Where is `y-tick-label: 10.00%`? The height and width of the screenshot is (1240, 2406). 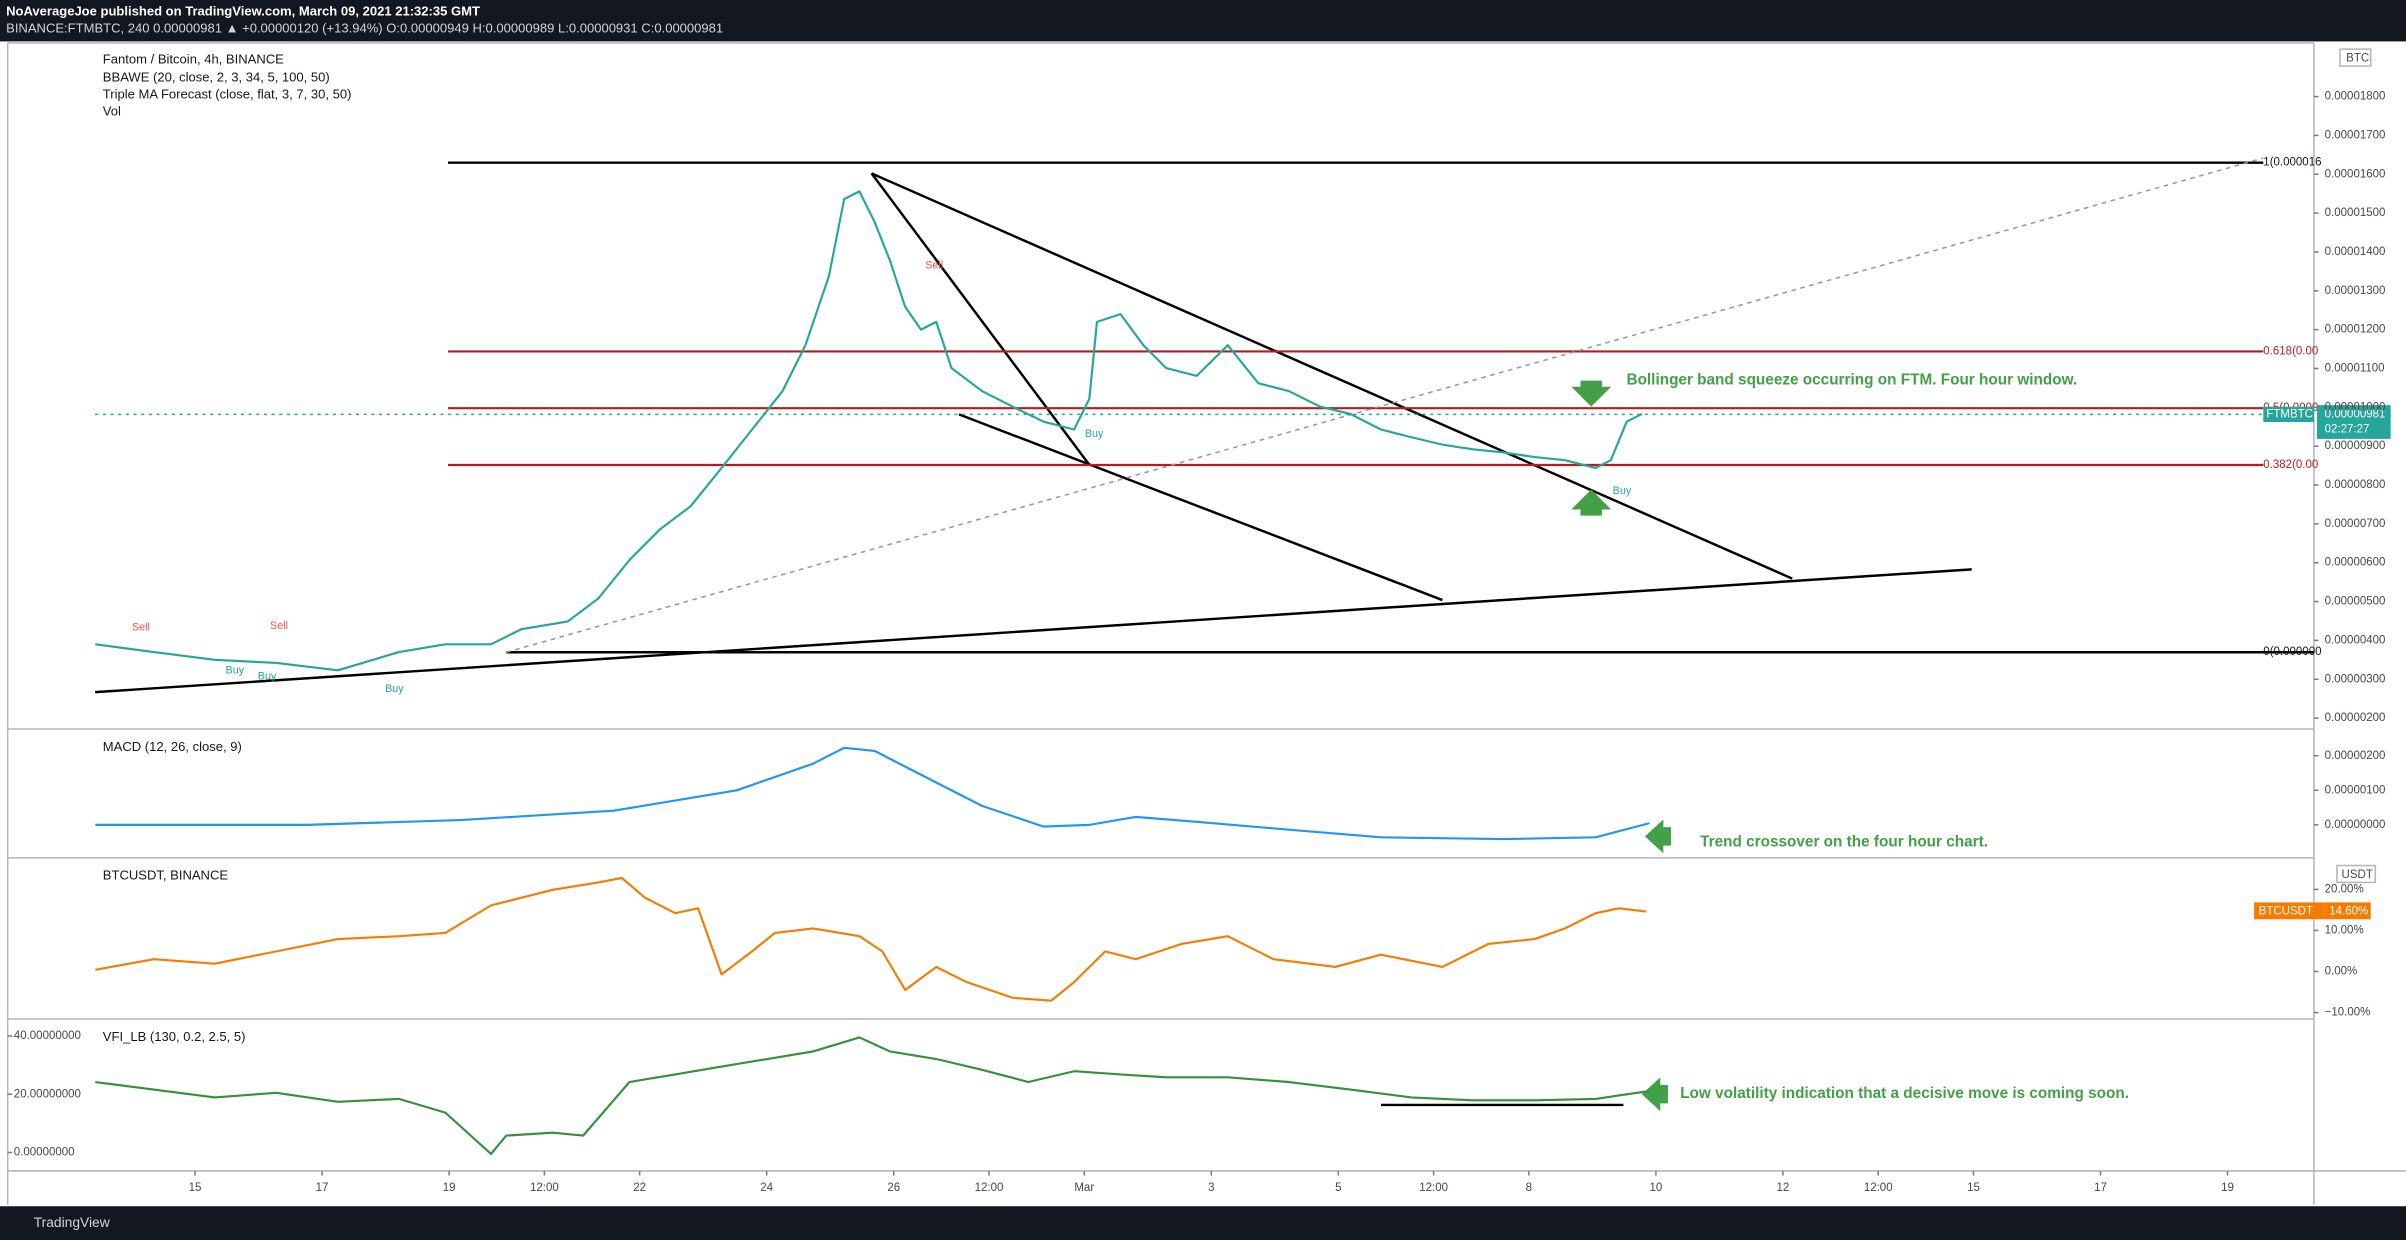 y-tick-label: 10.00% is located at coordinates (2344, 930).